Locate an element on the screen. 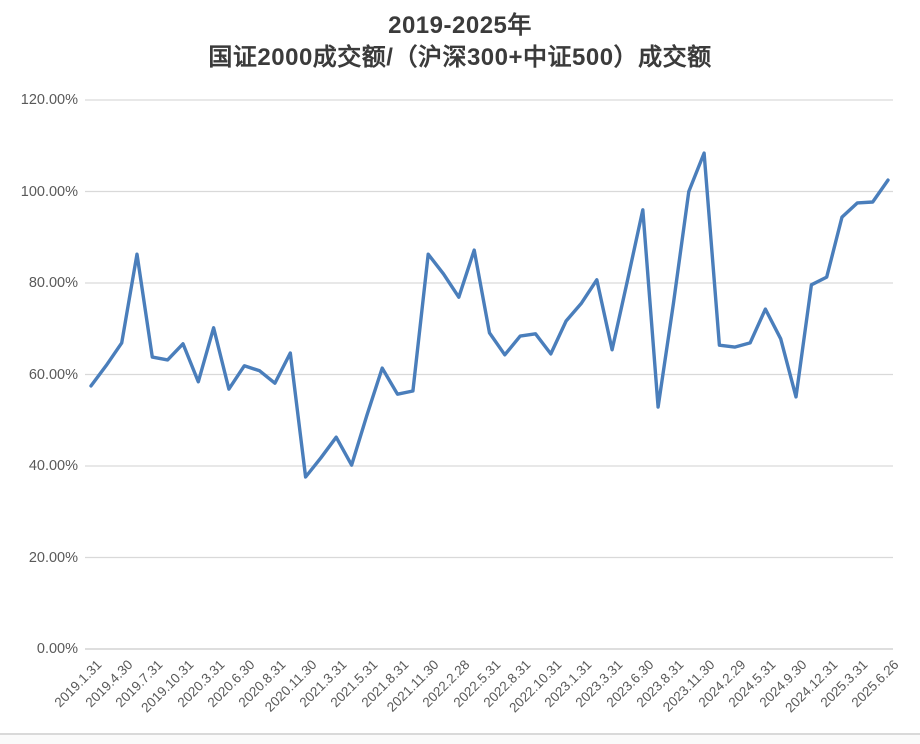  chart-title-line2: 国证2000成交额/（沪深300+中证500）成交额 is located at coordinates (460, 57).